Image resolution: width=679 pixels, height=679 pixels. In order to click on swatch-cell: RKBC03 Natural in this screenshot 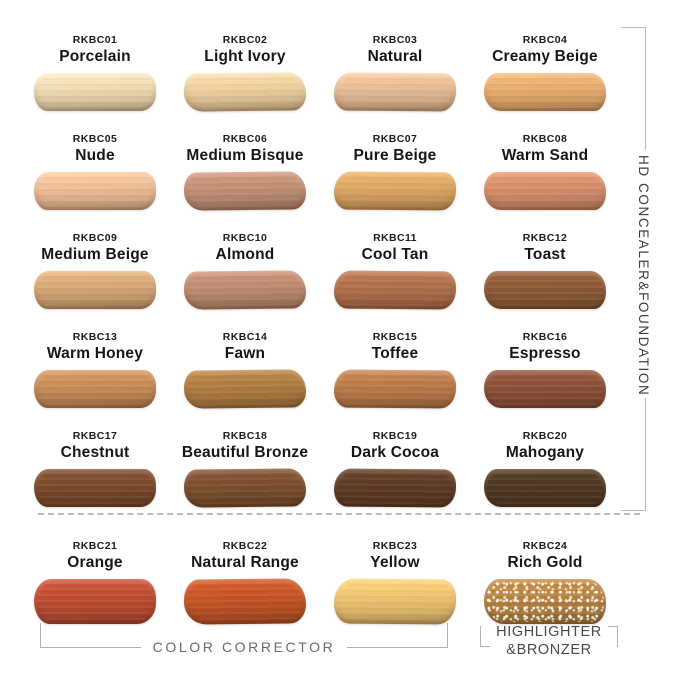, I will do `click(395, 62)`.